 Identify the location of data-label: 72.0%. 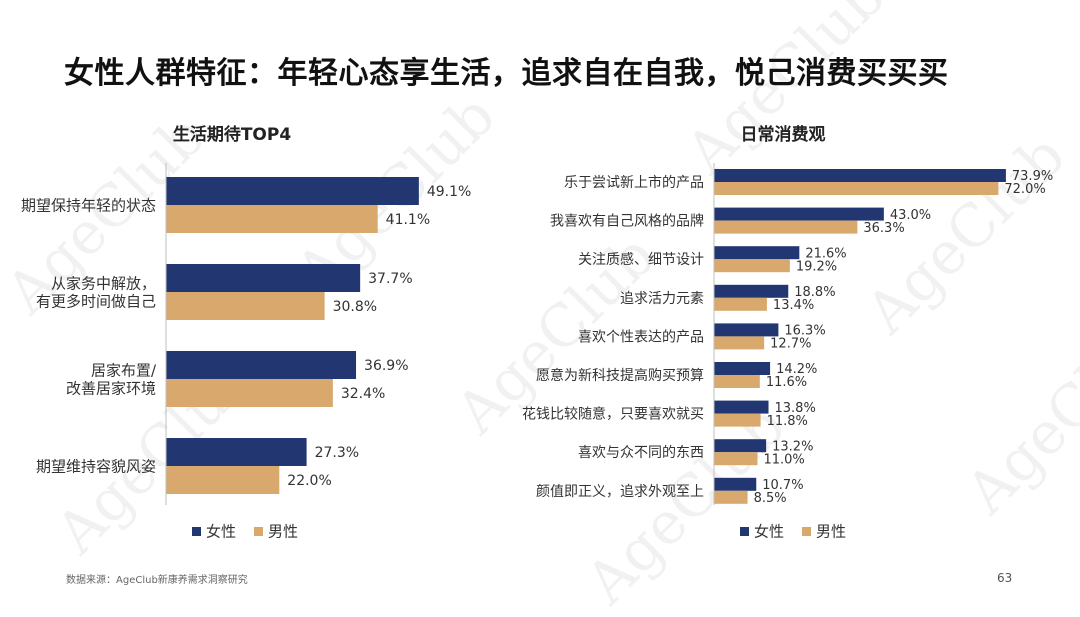
(1024, 189).